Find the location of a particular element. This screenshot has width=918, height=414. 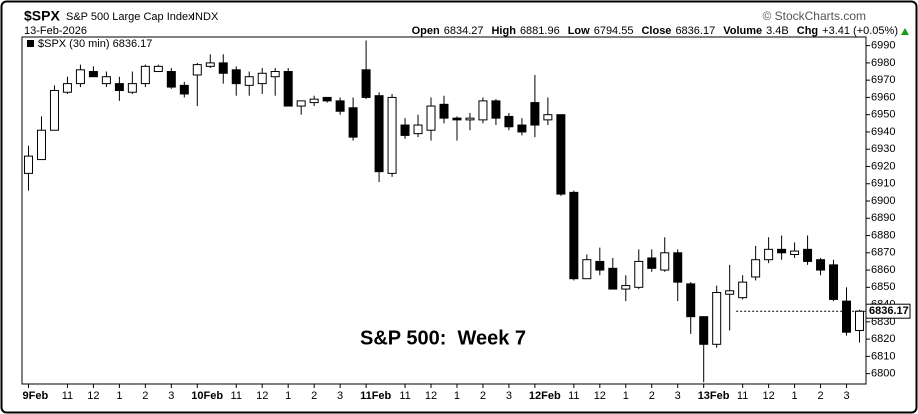

exchange: INDX is located at coordinates (205, 17).